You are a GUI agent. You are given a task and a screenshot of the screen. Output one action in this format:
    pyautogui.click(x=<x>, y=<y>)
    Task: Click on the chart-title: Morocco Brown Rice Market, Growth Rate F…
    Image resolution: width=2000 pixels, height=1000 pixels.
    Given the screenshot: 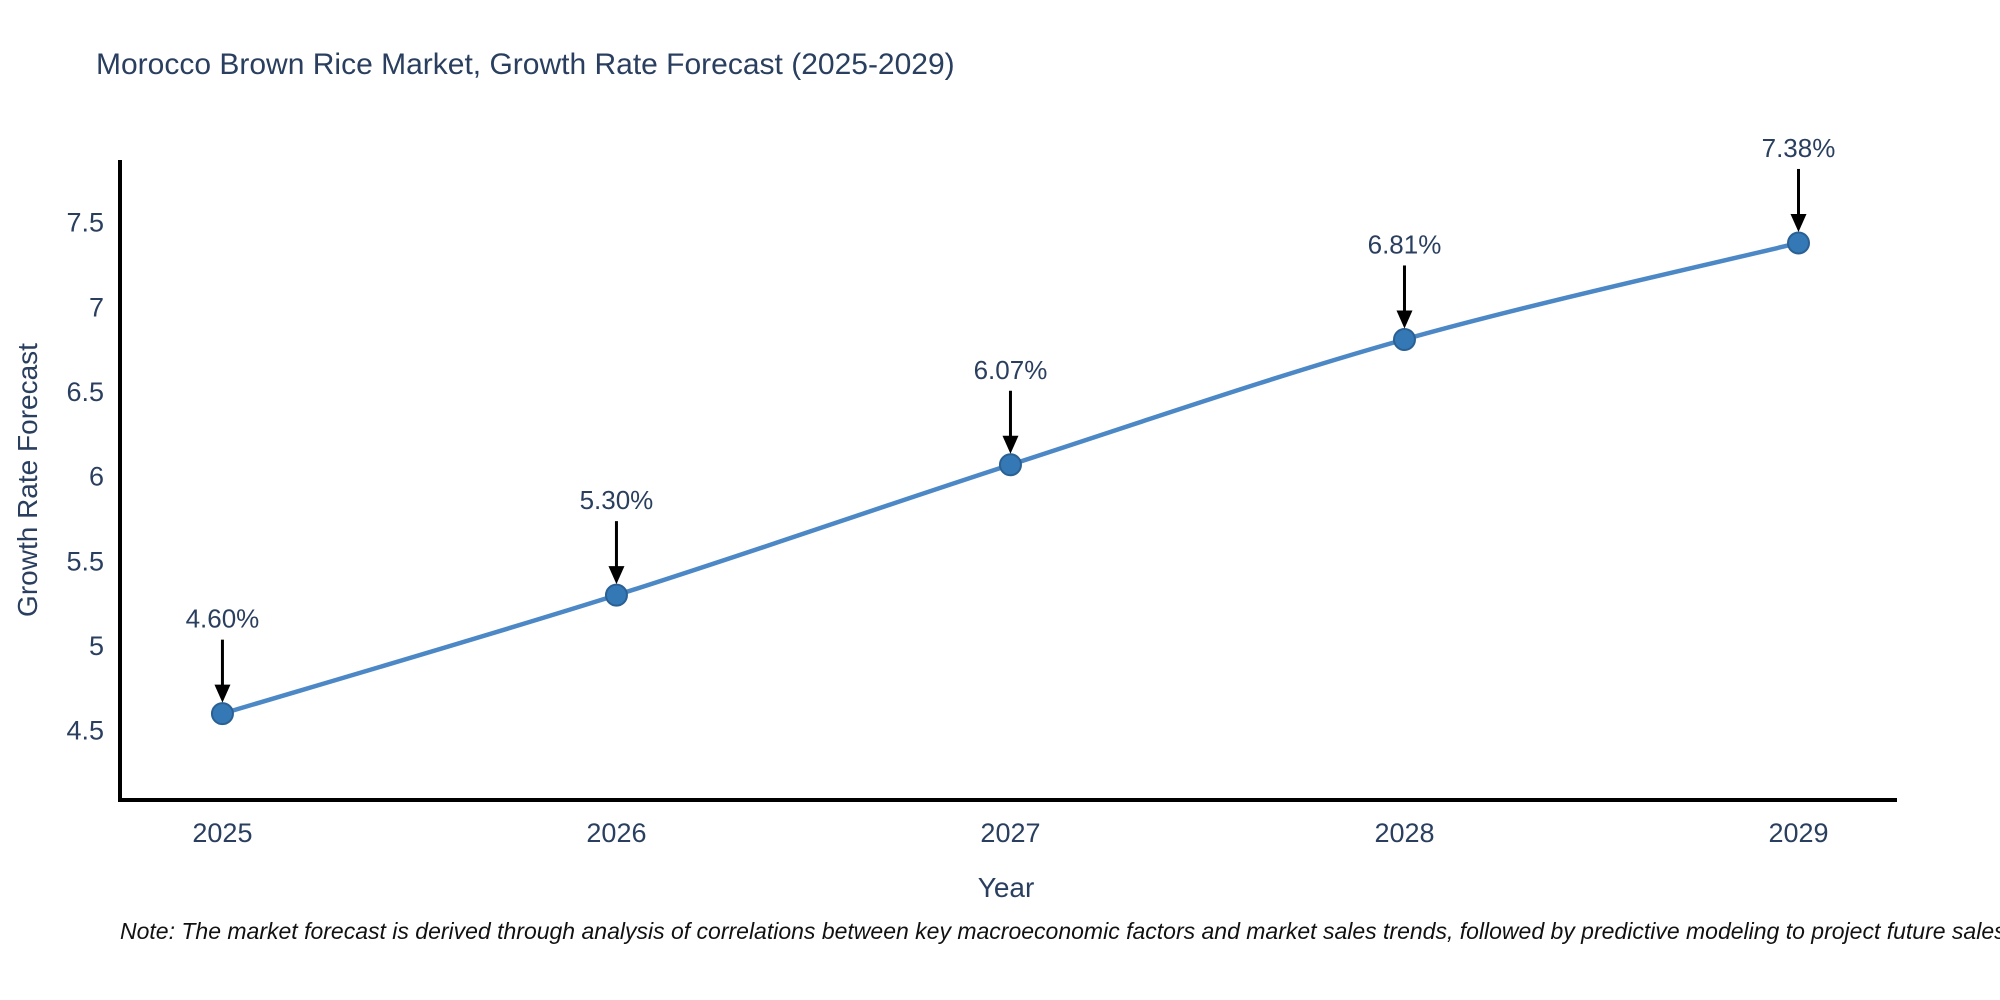 What is the action you would take?
    pyautogui.click(x=525, y=64)
    